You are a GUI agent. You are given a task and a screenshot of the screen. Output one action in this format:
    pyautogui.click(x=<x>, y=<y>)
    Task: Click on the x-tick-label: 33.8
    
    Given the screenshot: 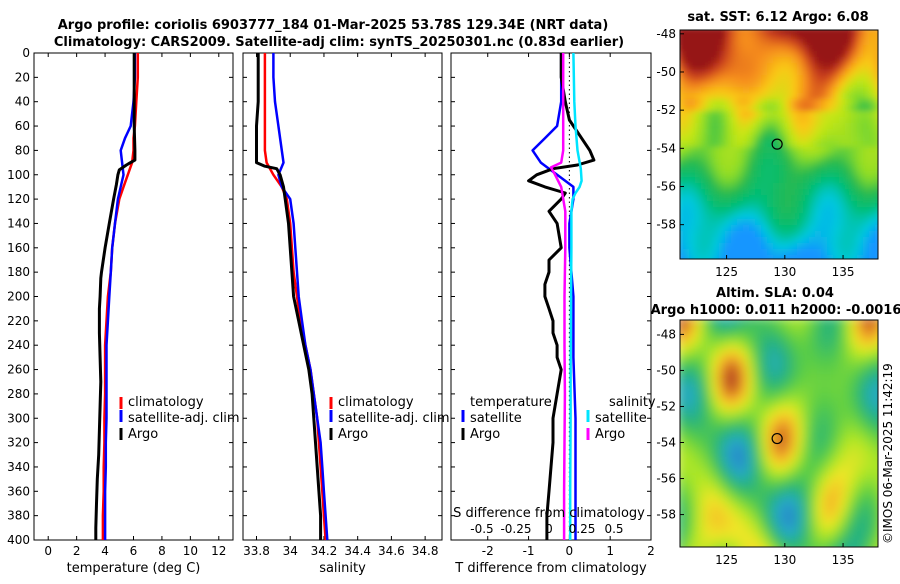 What is the action you would take?
    pyautogui.click(x=256, y=551)
    